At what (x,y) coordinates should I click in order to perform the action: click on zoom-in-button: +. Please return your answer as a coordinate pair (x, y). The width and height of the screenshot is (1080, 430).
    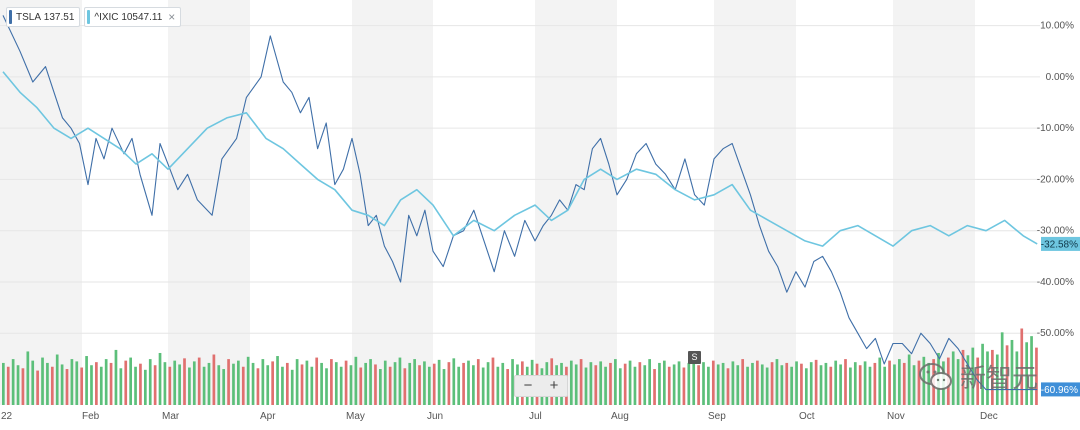
    Looking at the image, I should click on (554, 385).